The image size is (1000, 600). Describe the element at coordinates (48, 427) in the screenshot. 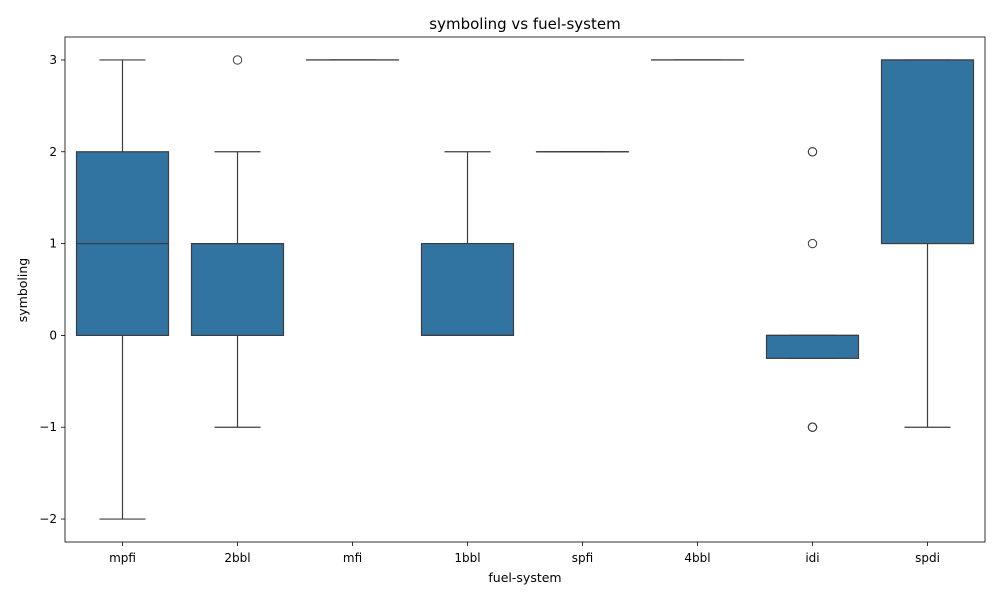

I see `y-tick-label: −1` at that location.